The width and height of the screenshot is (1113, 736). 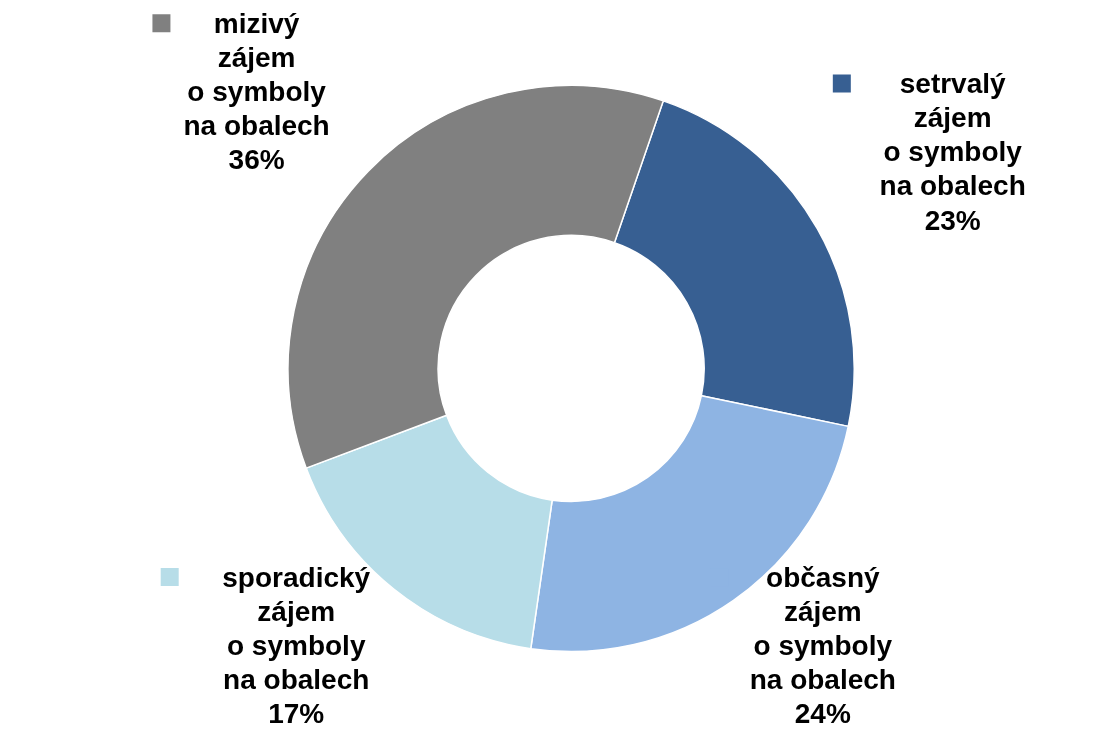 What do you see at coordinates (296, 714) in the screenshot?
I see `data-label: 17%` at bounding box center [296, 714].